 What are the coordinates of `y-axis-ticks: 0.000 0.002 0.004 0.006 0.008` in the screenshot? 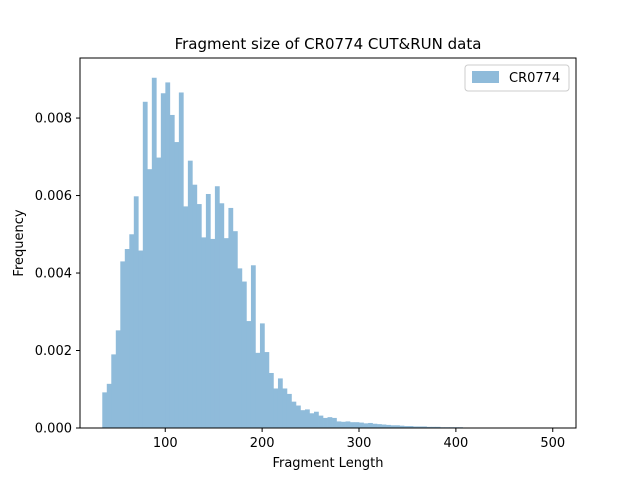 It's located at (57, 274).